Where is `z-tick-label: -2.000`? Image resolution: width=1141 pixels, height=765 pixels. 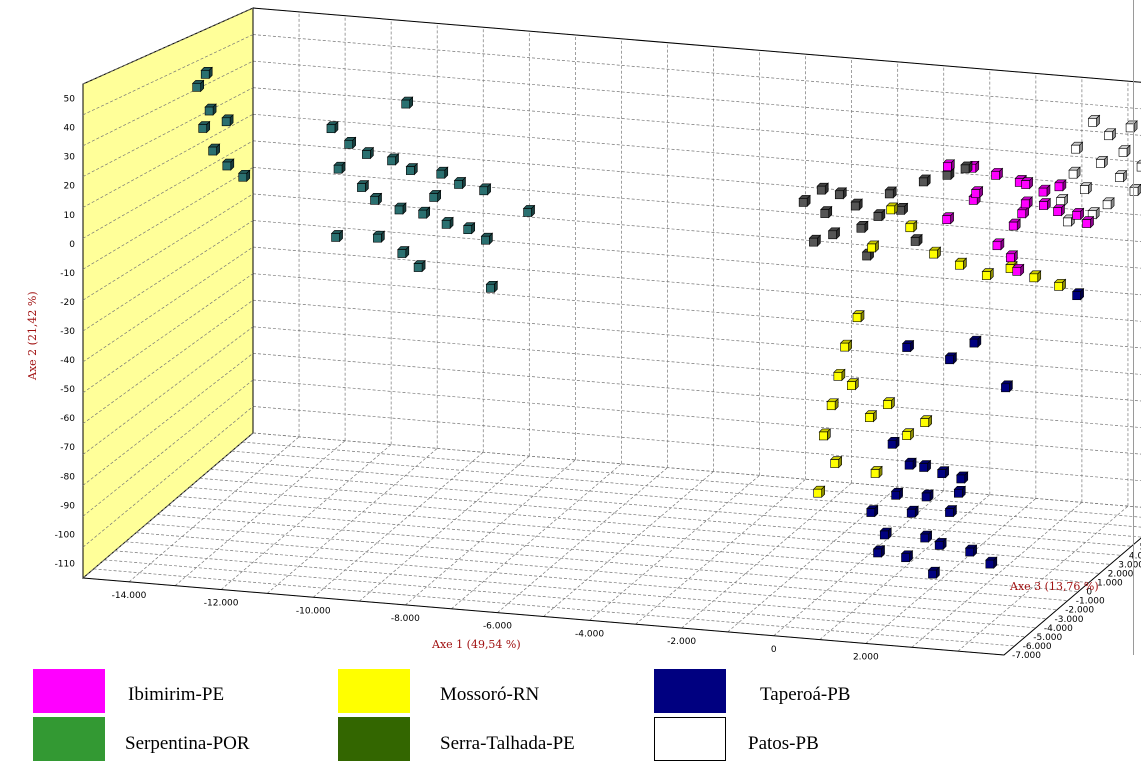
z-tick-label: -2.000 is located at coordinates (1079, 611).